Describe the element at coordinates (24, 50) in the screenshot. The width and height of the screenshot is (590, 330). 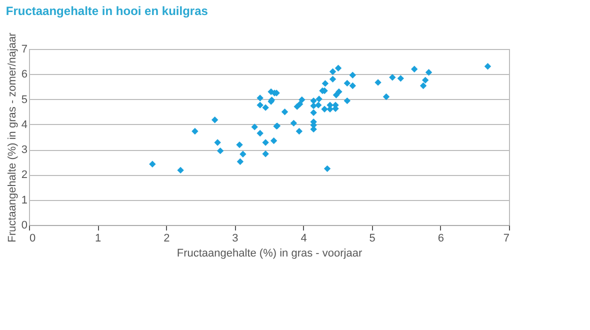
I see `y-tick-label: 7` at that location.